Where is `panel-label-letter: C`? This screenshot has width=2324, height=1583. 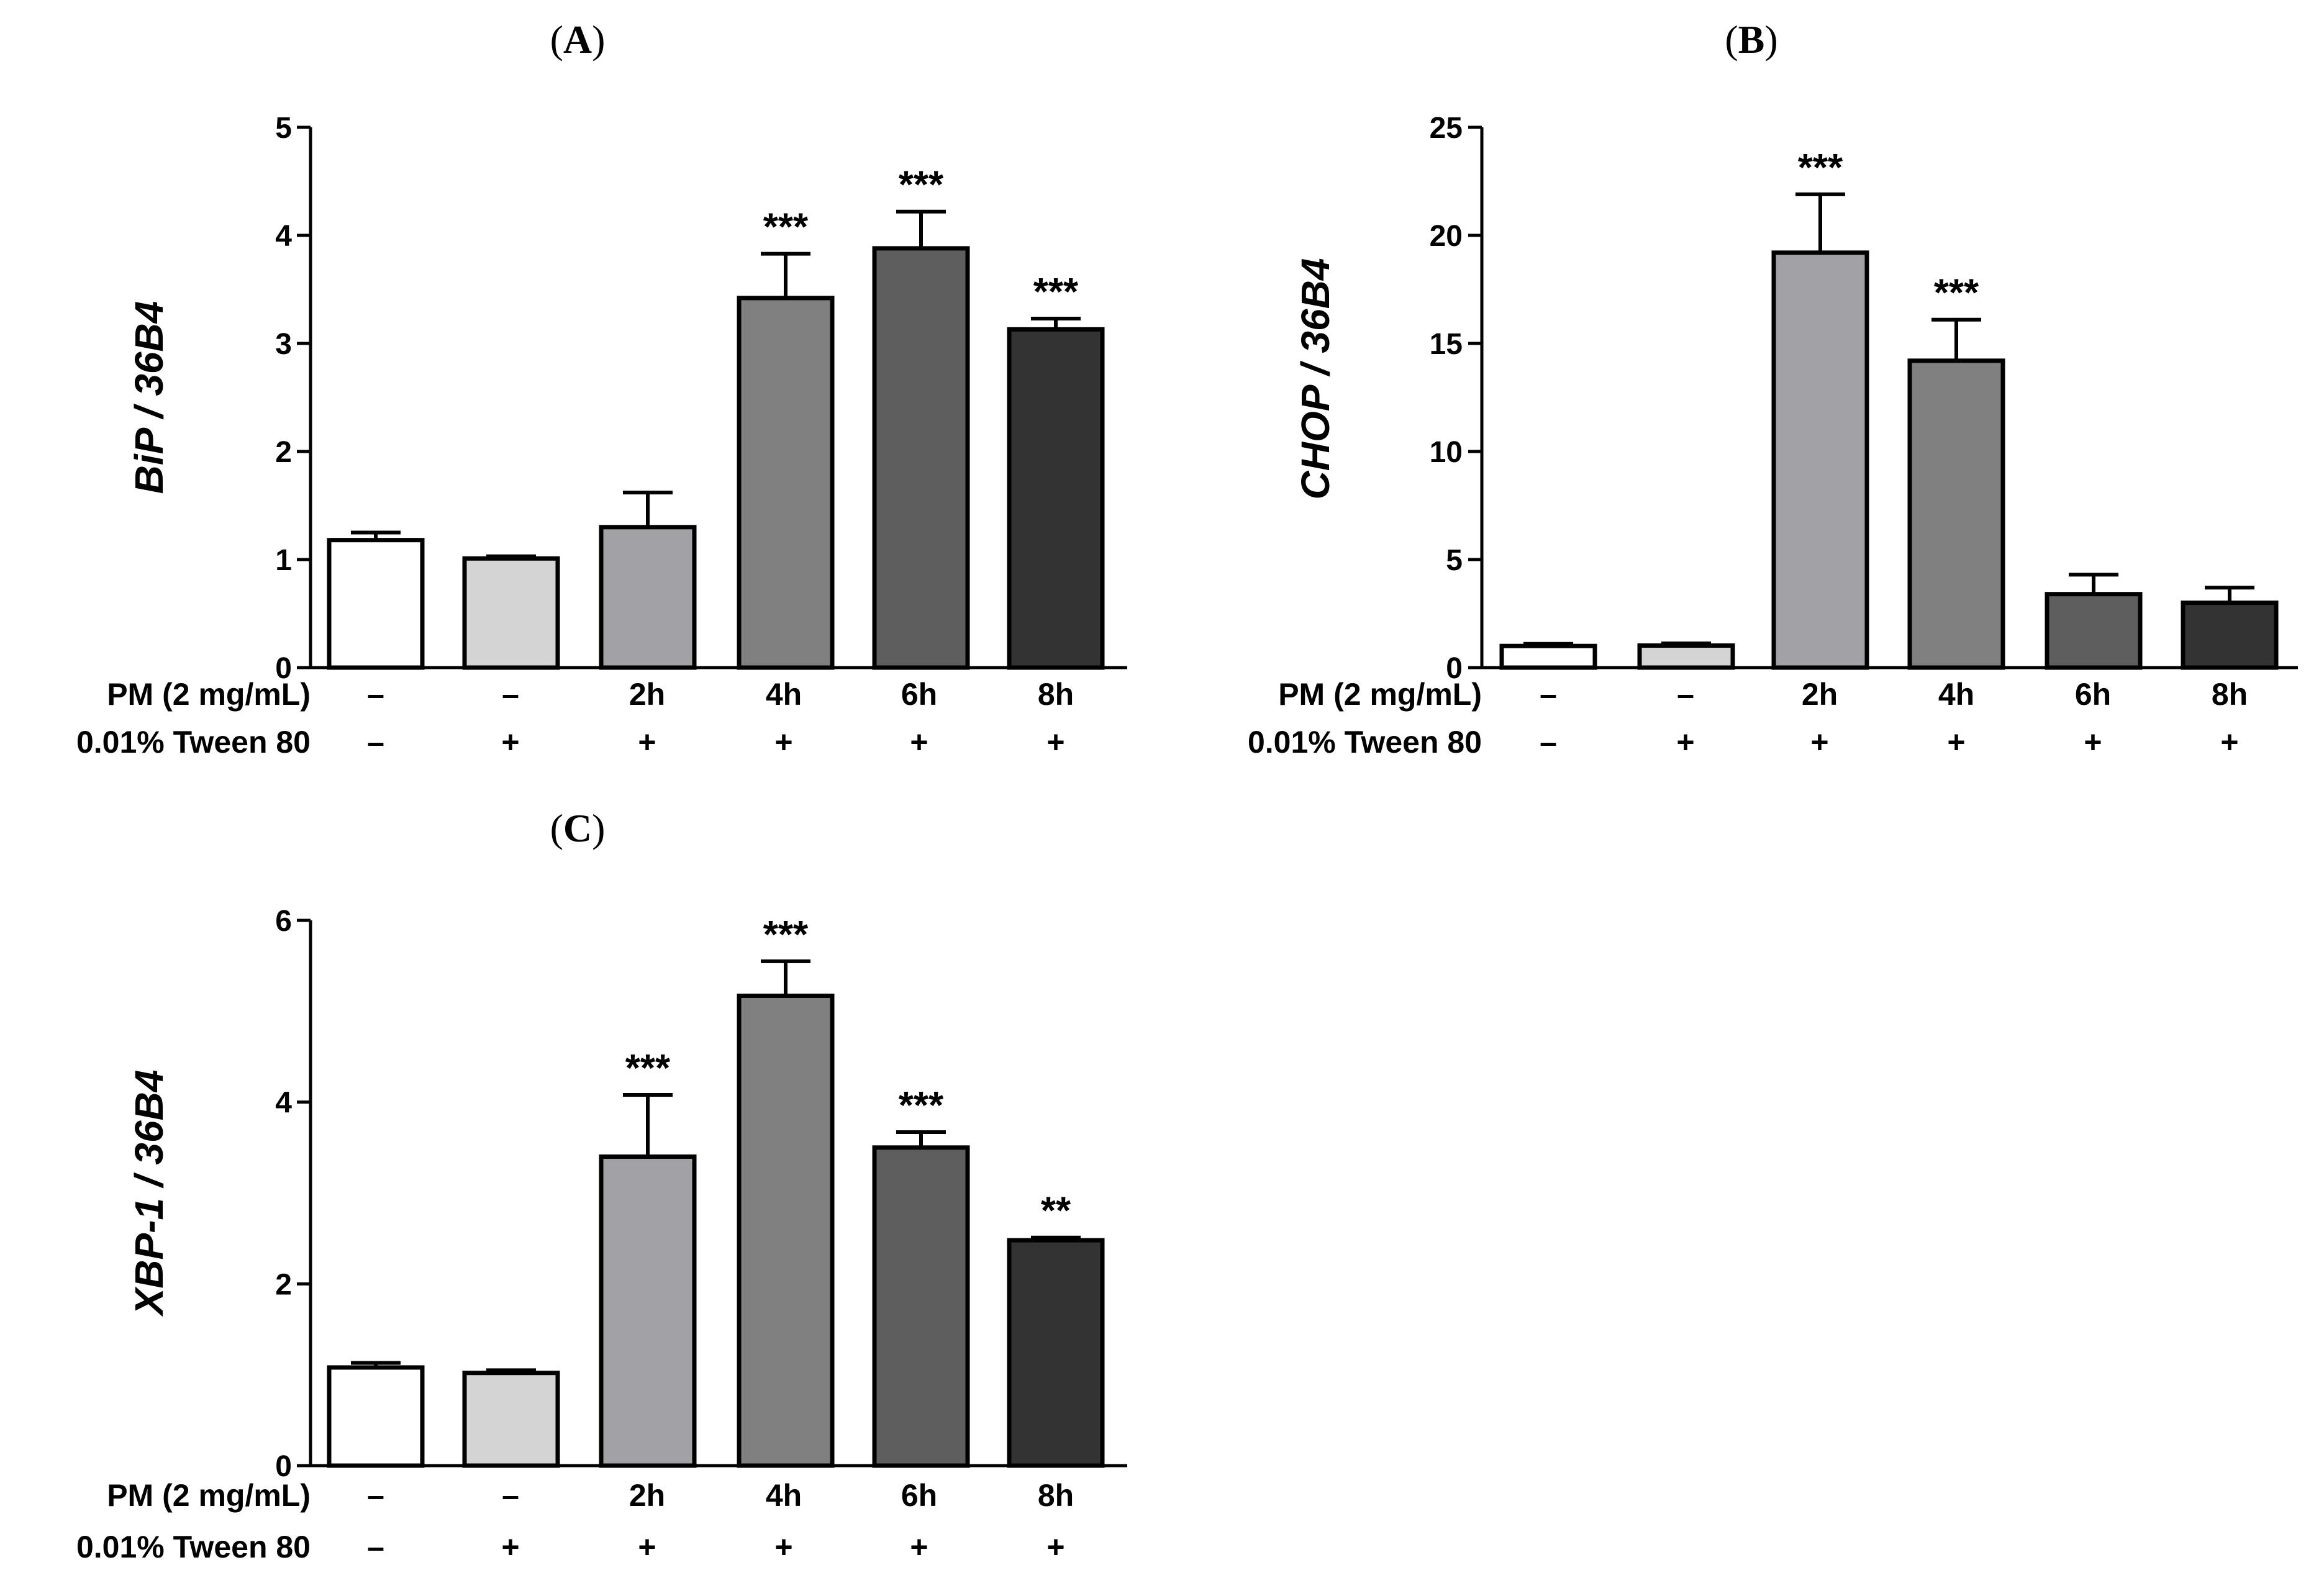
panel-label-letter: C is located at coordinates (577, 828).